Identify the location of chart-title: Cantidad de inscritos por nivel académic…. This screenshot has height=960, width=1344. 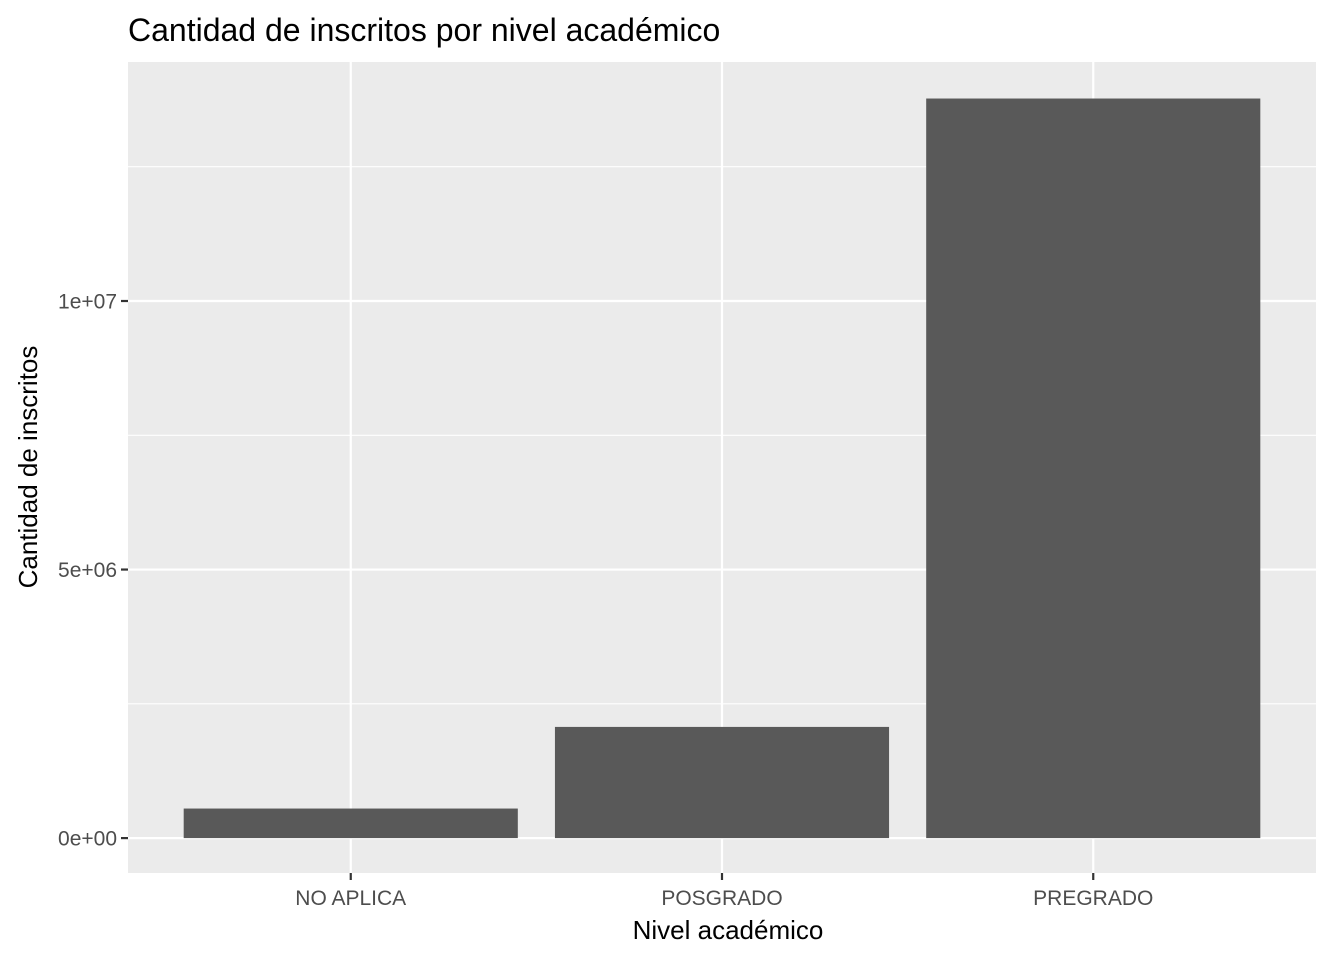
(424, 30).